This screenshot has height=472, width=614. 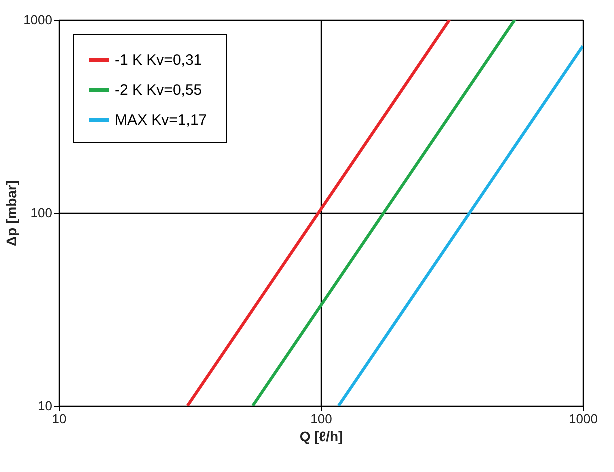 I want to click on y-tick-label: 100, so click(x=41, y=213).